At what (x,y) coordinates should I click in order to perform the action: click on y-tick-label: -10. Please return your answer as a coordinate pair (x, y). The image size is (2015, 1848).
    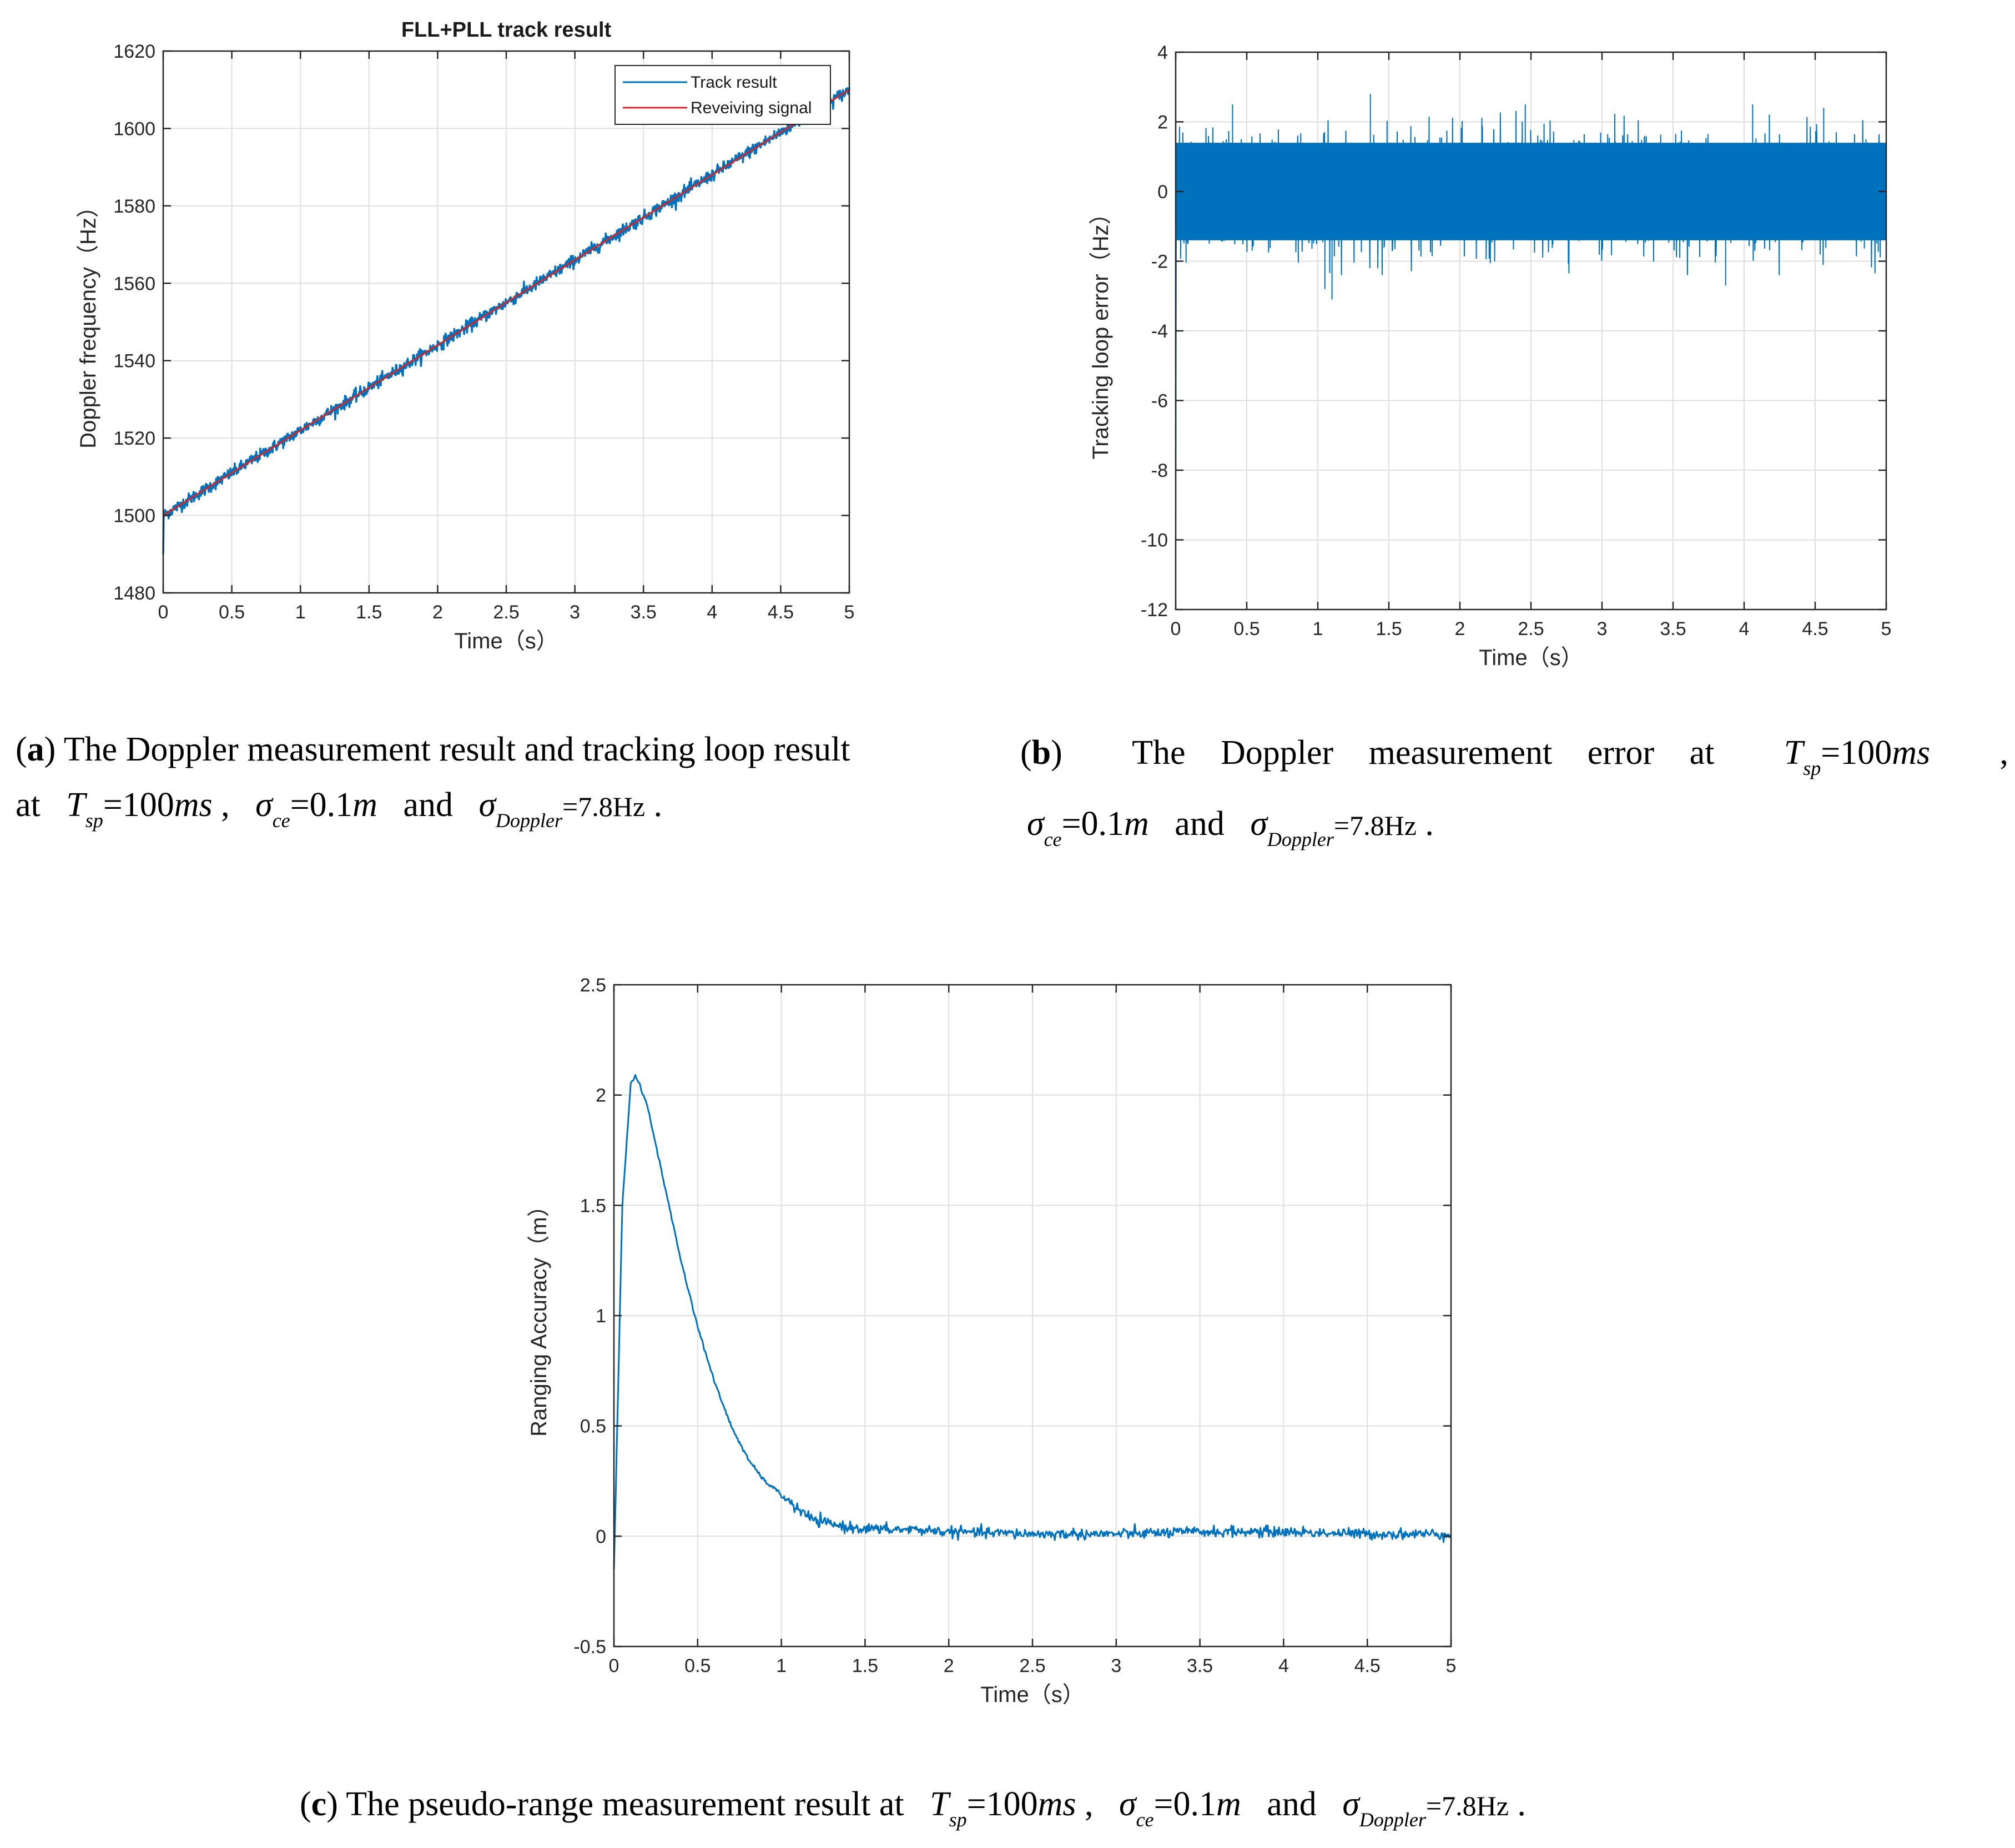
    Looking at the image, I should click on (1154, 540).